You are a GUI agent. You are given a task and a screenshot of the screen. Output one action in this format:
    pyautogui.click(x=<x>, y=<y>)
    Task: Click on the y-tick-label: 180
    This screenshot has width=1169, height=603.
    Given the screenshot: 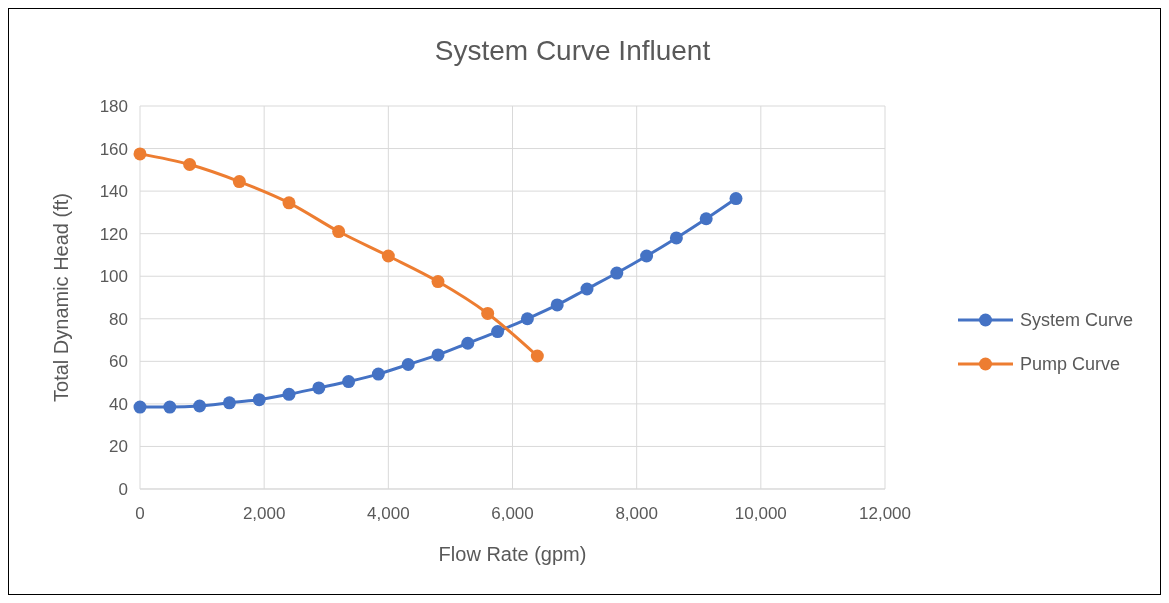 What is the action you would take?
    pyautogui.click(x=113, y=106)
    